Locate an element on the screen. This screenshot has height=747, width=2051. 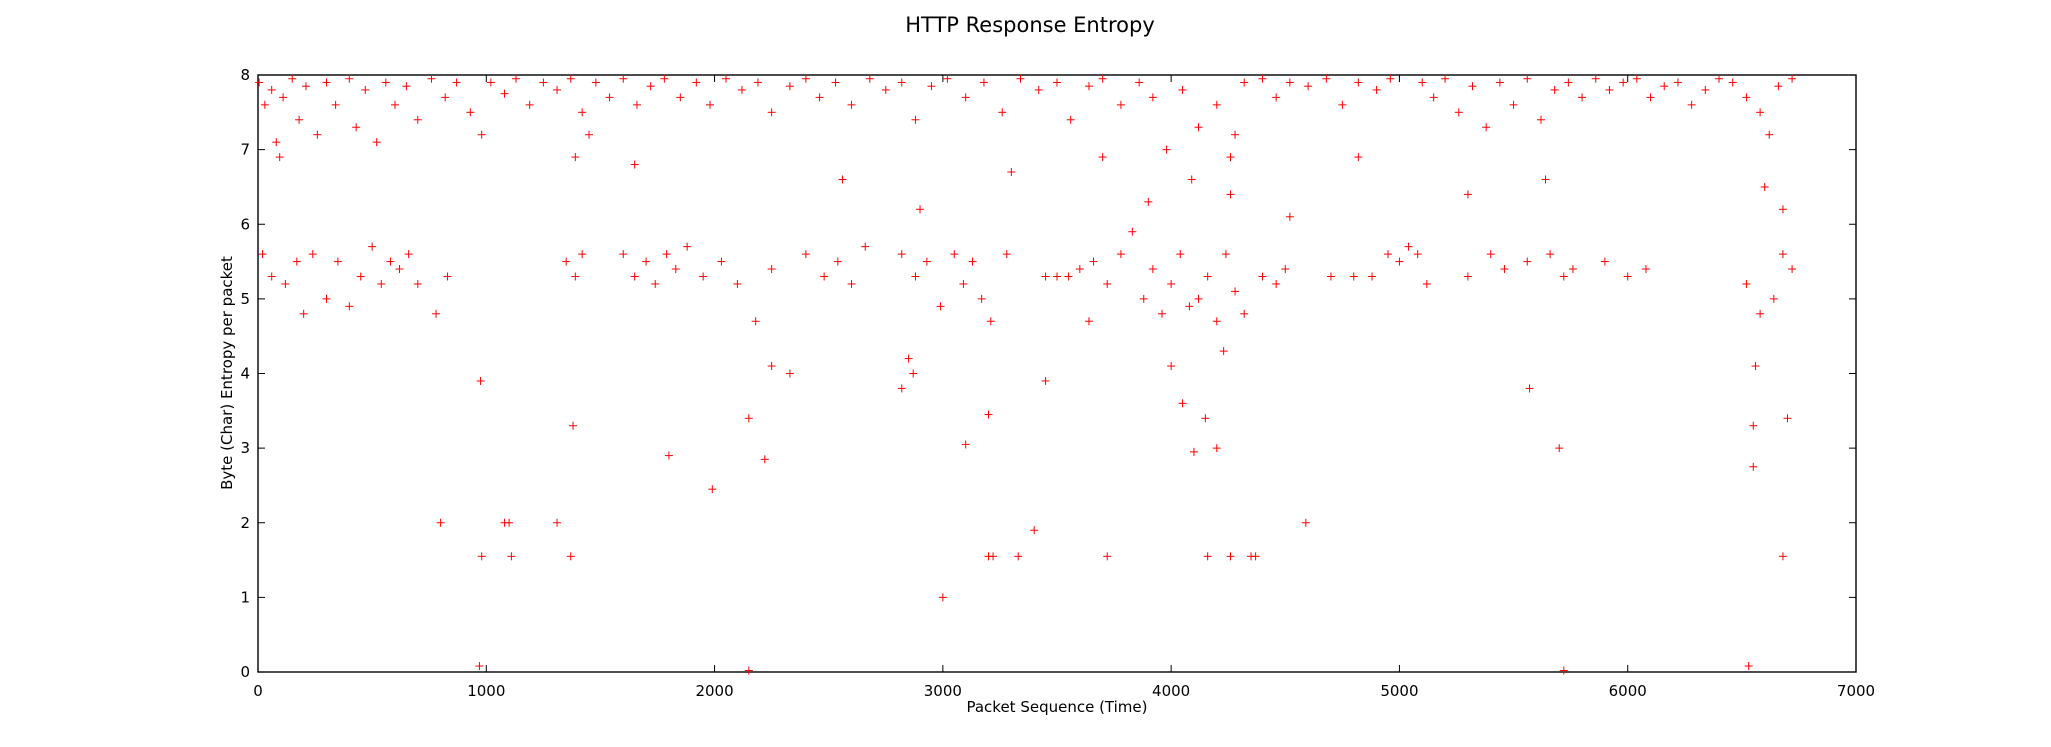
y-tick-label: 0 is located at coordinates (245, 672).